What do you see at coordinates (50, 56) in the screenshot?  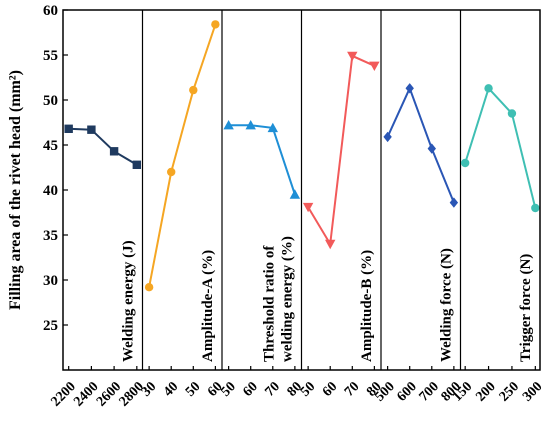 I see `y-tick-label: 55` at bounding box center [50, 56].